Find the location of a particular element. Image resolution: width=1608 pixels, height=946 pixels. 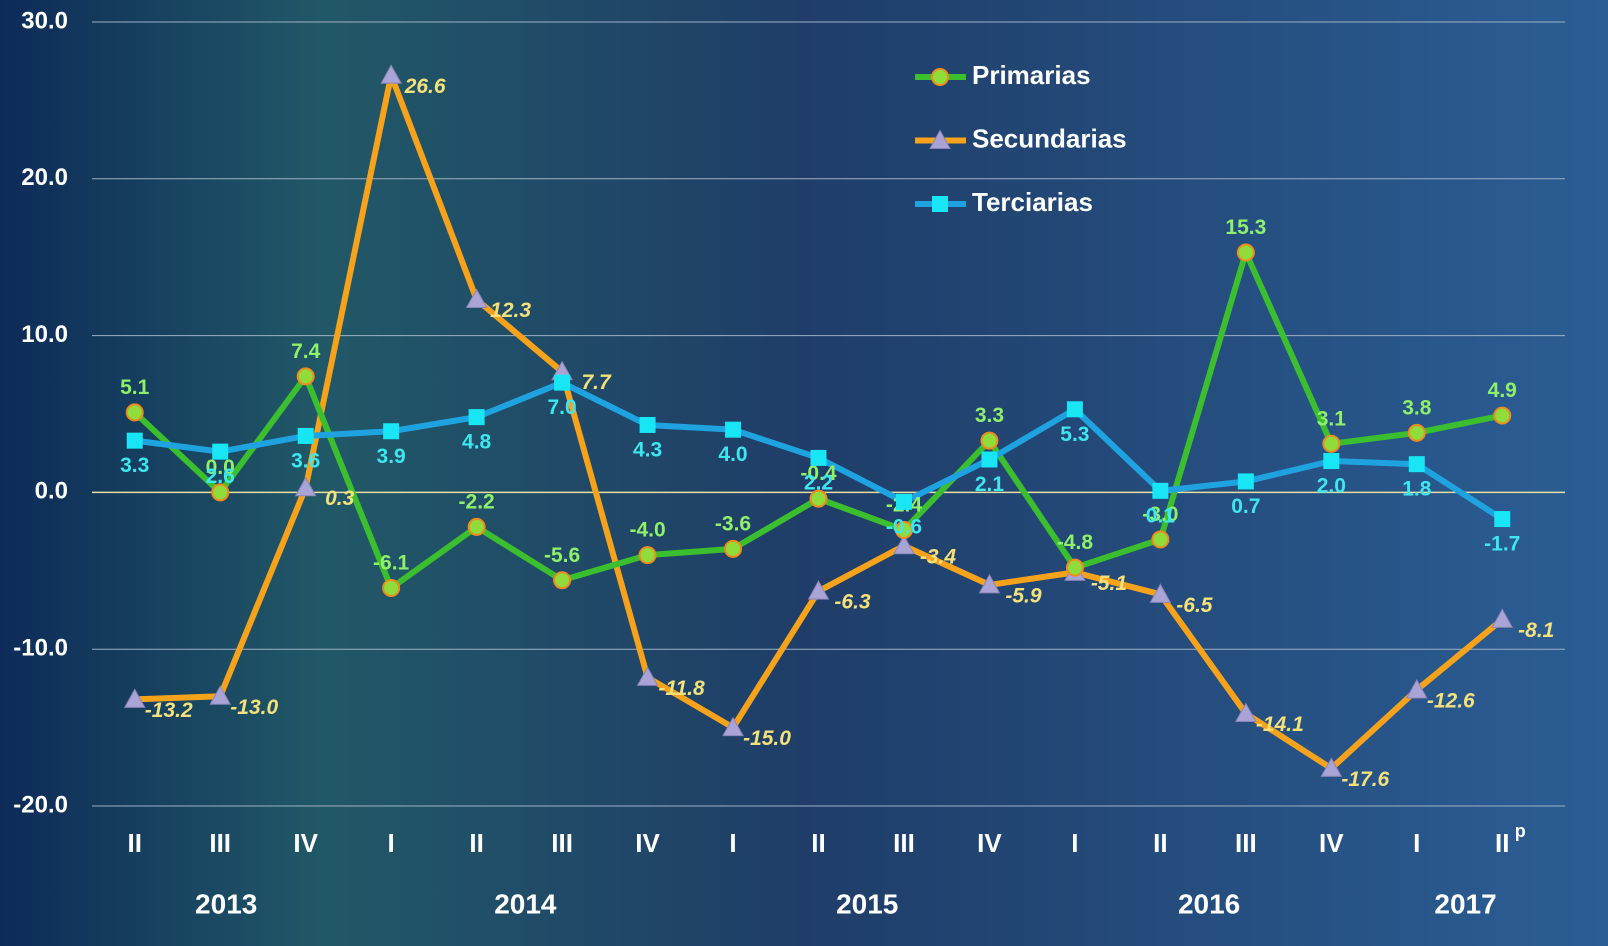

data-label: 0.1 is located at coordinates (1161, 515).